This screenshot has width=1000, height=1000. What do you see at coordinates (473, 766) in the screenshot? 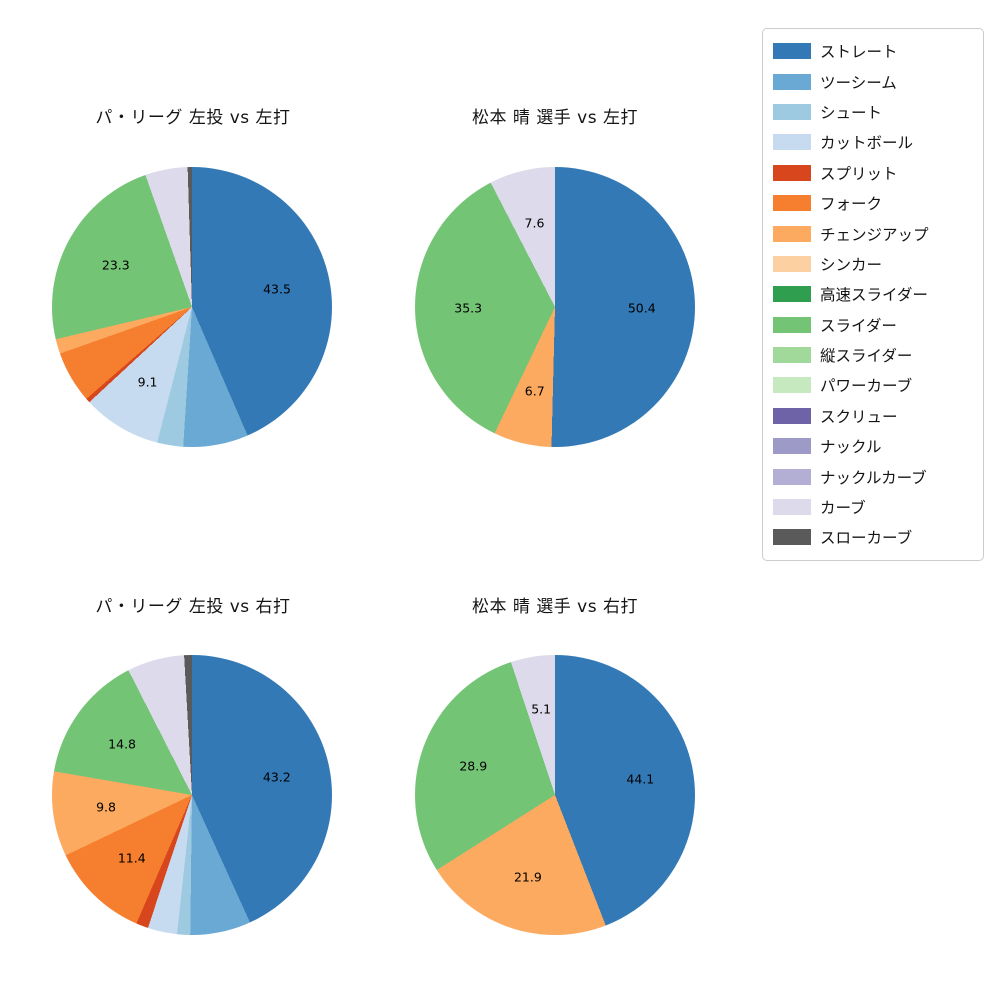
I see `pie-value-label: 28.9` at bounding box center [473, 766].